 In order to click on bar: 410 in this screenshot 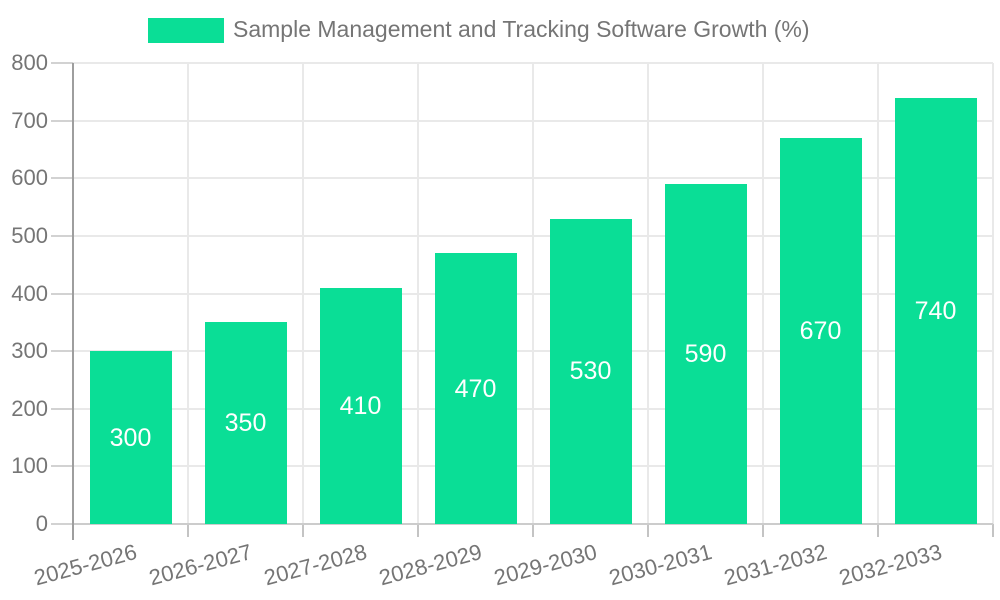, I will do `click(360, 405)`.